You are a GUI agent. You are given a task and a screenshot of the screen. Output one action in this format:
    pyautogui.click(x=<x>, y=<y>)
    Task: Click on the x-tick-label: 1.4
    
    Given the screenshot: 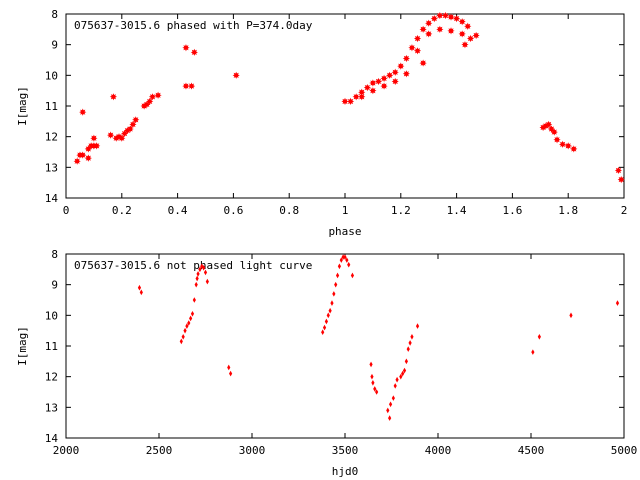 What is the action you would take?
    pyautogui.click(x=457, y=210)
    